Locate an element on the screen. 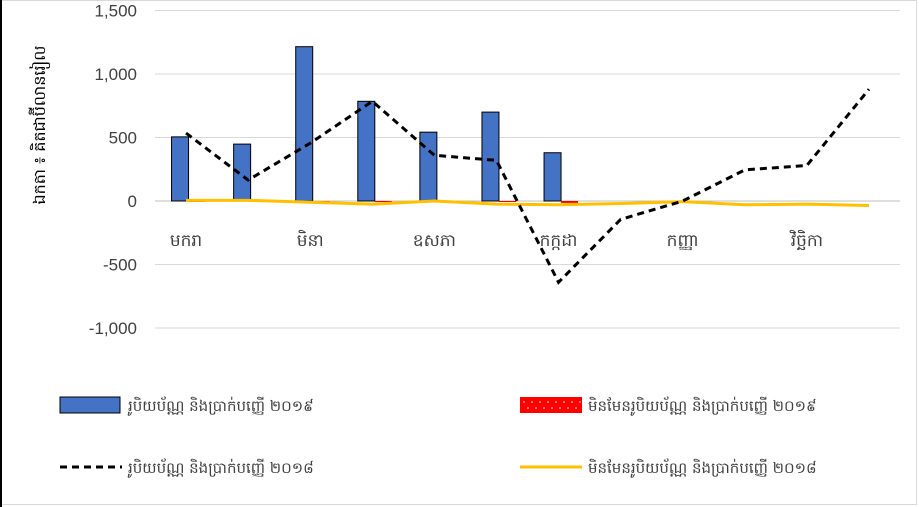 The image size is (919, 507). line-noncurrency-2018 is located at coordinates (527, 202).